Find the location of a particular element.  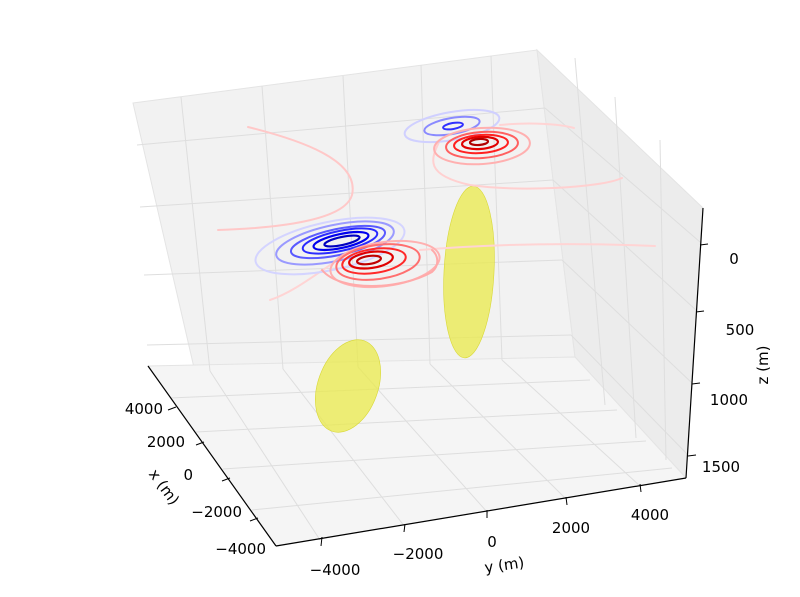

z-tick-labels: 0 500 1000 1500 is located at coordinates (728, 363).